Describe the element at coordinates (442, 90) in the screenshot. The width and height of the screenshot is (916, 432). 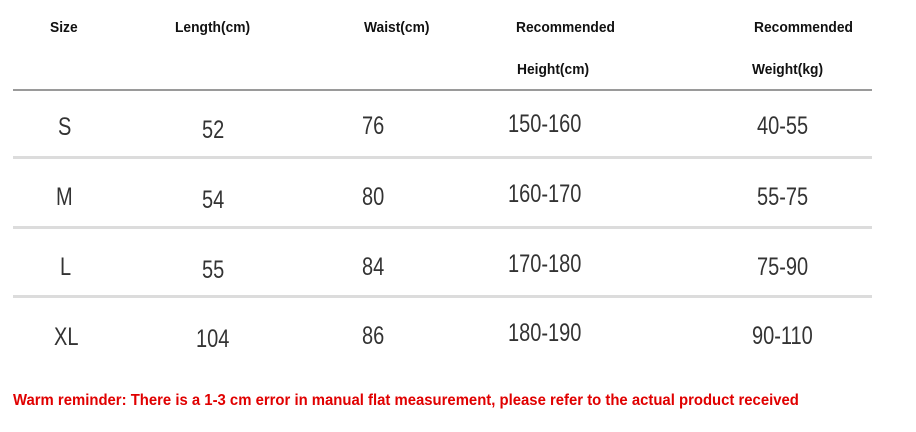
I see `header-divider` at that location.